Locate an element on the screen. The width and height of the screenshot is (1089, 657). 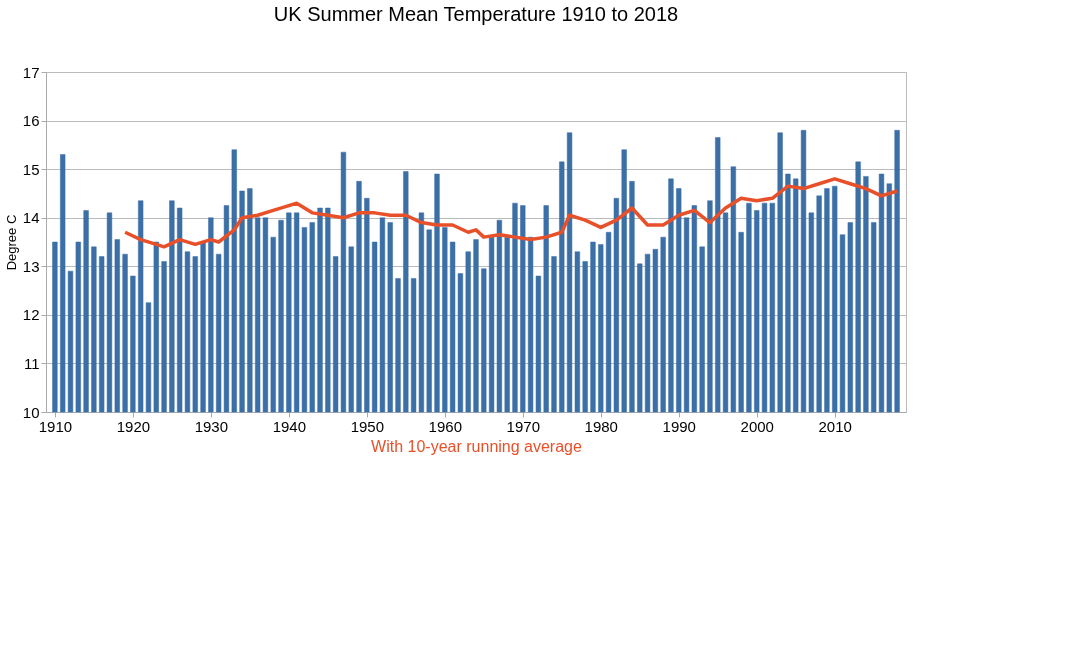
y-tick-label: 14 is located at coordinates (31, 218).